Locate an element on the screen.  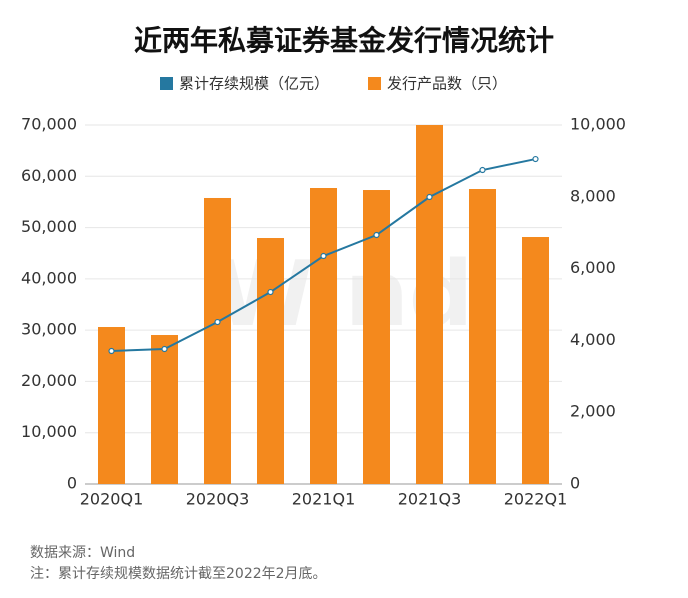
source: 数据来源：Wind is located at coordinates (82, 553).